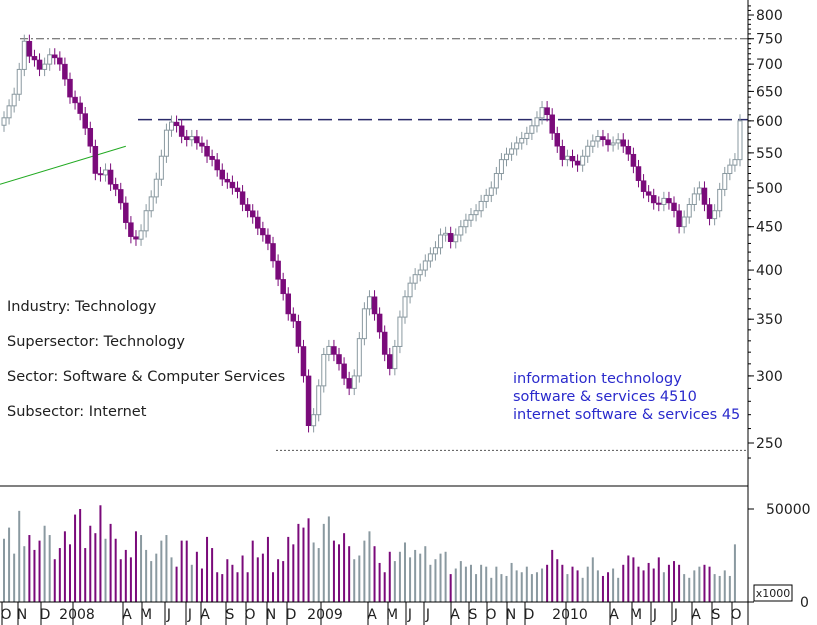 Image resolution: width=817 pixels, height=625 pixels. What do you see at coordinates (597, 379) in the screenshot?
I see `classification-line-1: information technology` at bounding box center [597, 379].